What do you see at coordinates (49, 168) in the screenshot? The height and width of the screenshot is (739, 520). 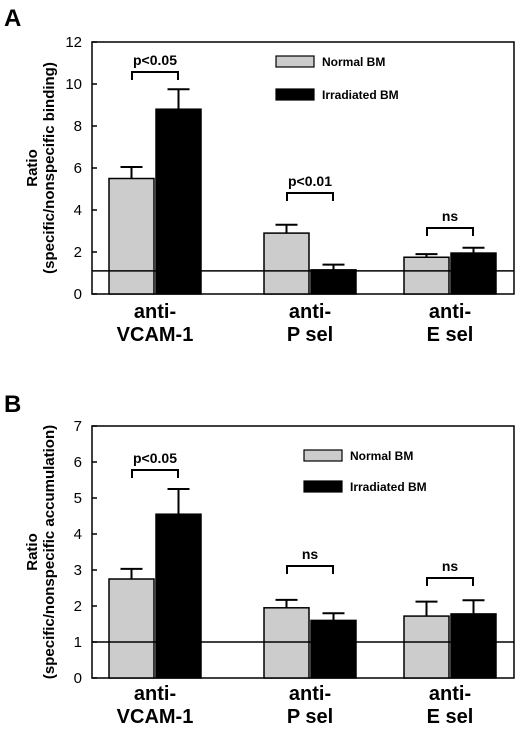 I see `y-axis-label-line: (specific/nonspecific binding)` at bounding box center [49, 168].